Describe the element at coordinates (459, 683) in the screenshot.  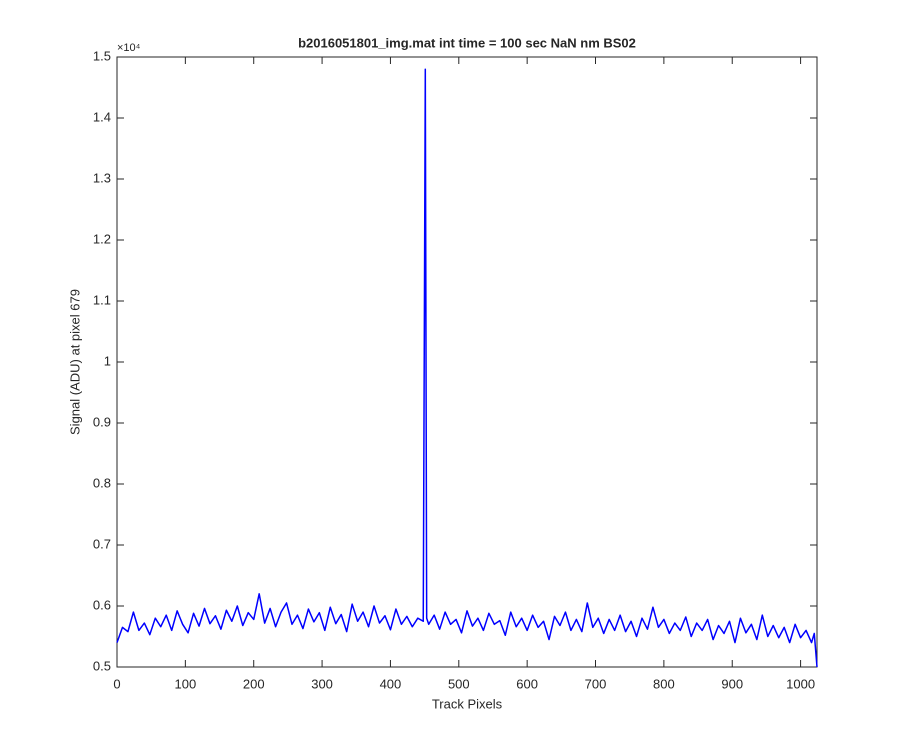
I see `x-tick-label: 500` at that location.